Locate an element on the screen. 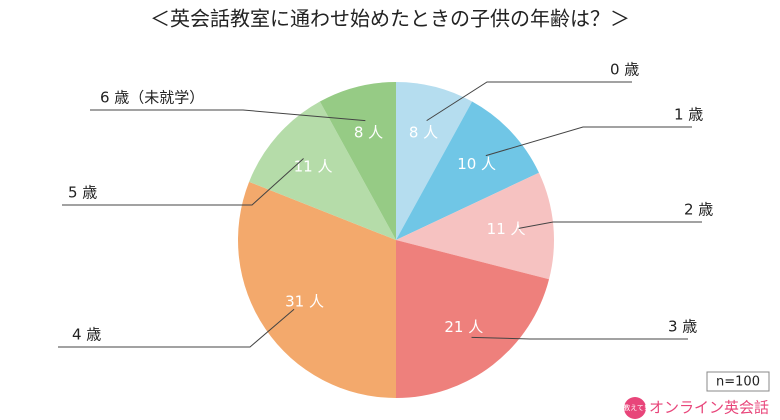 The width and height of the screenshot is (780, 420). logo-badge-bg is located at coordinates (635, 408).